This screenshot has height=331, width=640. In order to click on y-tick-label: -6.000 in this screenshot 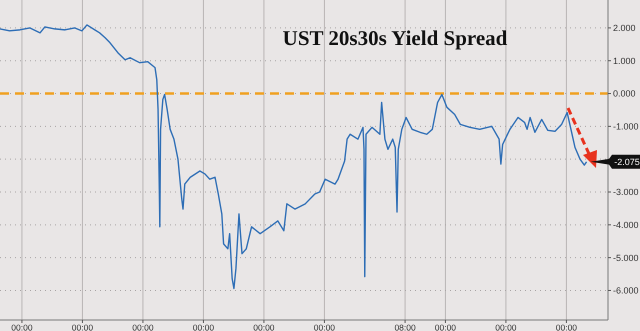, I will do `click(626, 291)`.